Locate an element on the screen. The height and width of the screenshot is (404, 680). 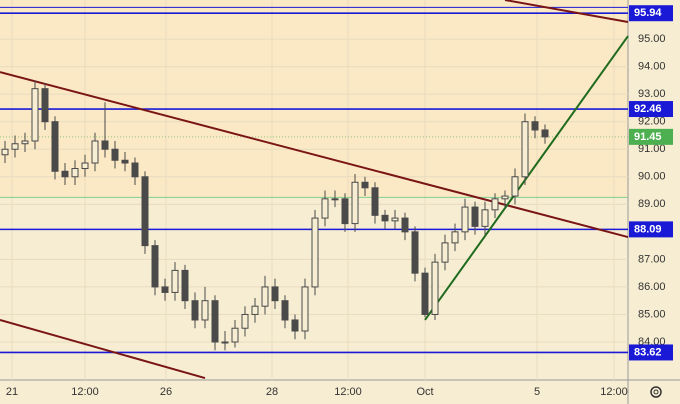
price-tag-label: 83.62 is located at coordinates (648, 352).